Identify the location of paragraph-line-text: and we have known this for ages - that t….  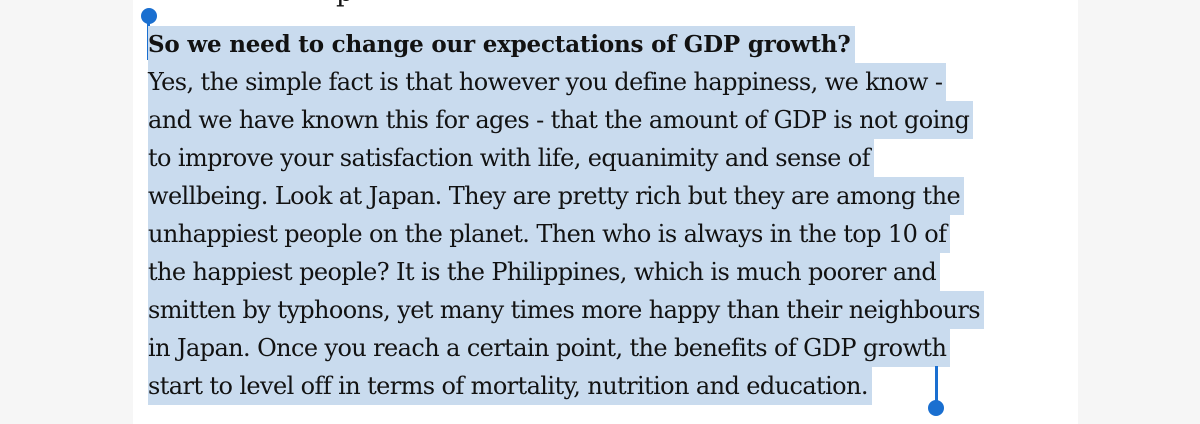
(561, 120).